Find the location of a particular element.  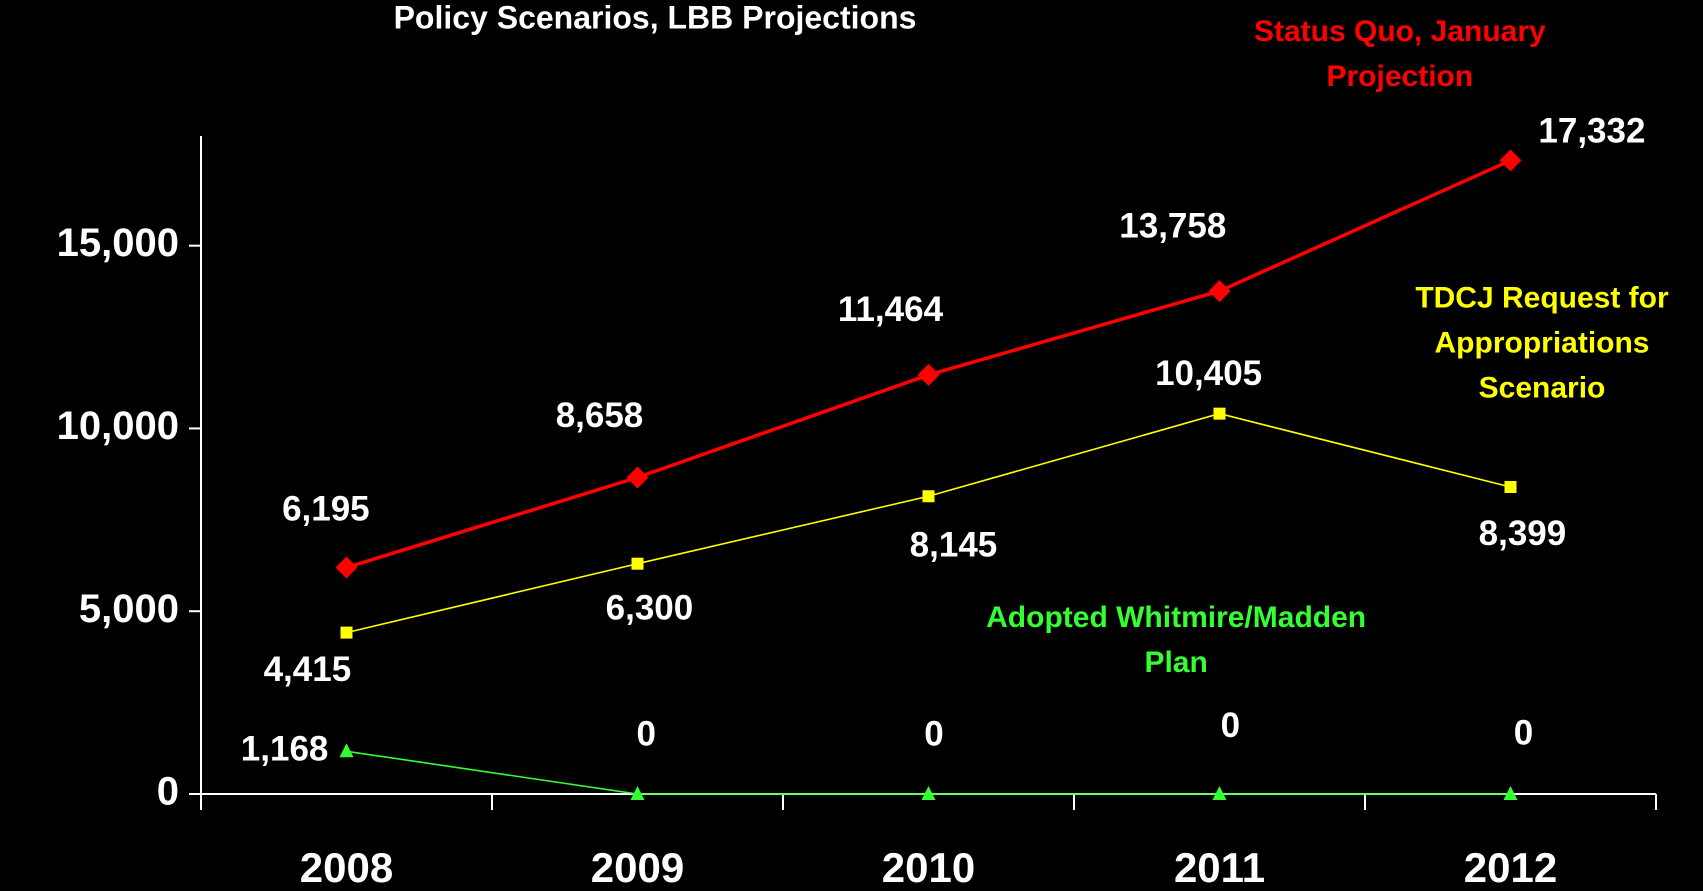

x-tick-label: 2010 is located at coordinates (928, 867).